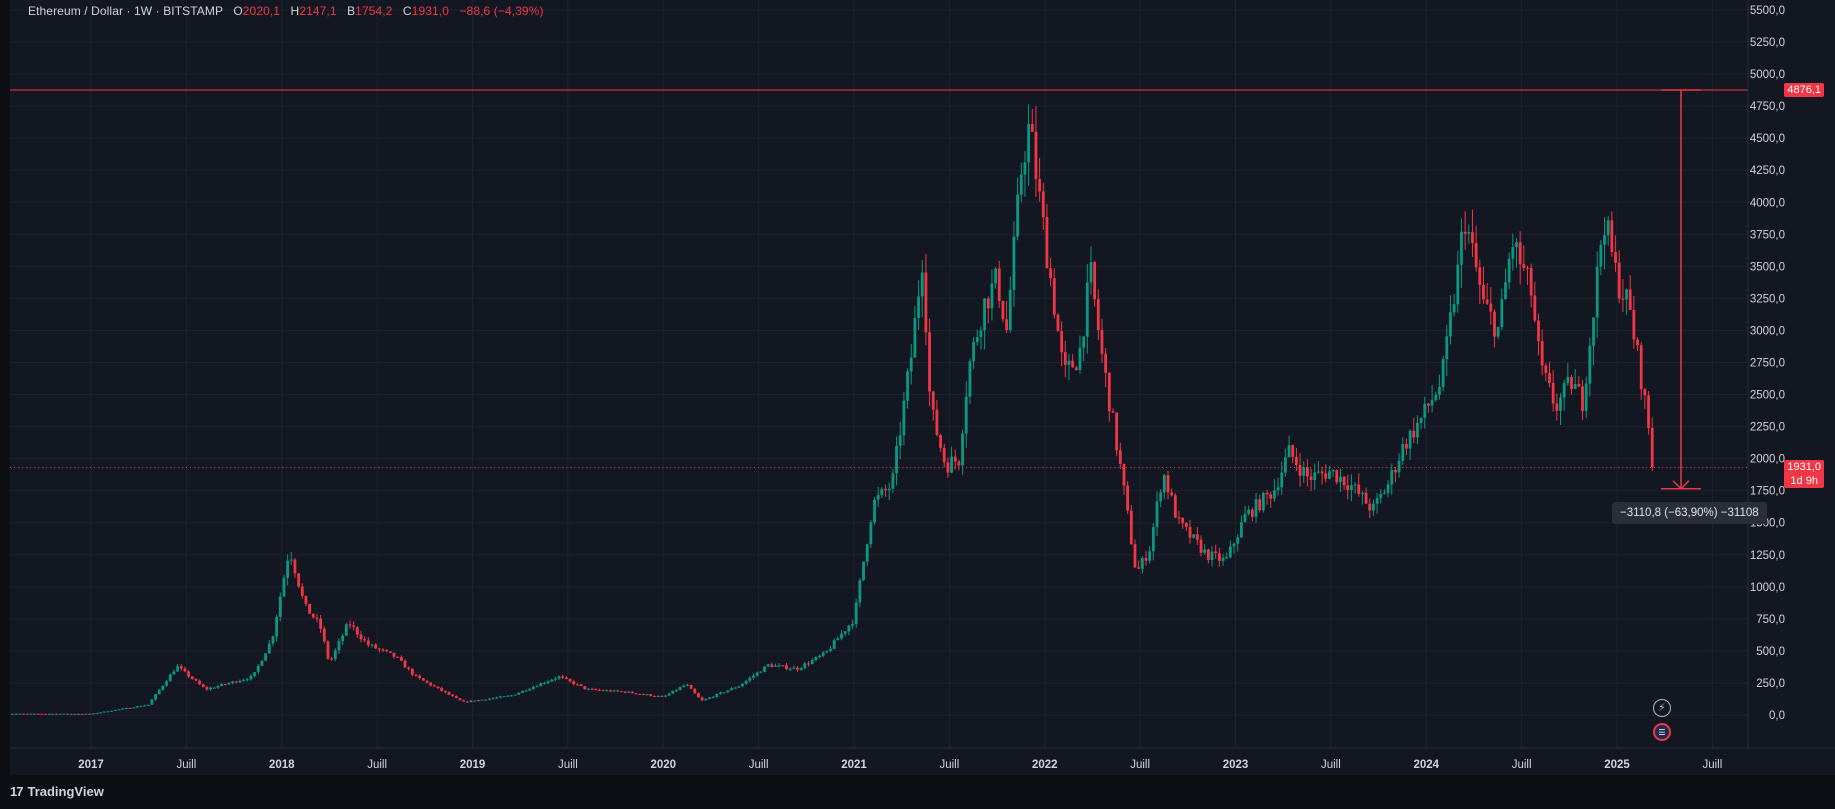 The height and width of the screenshot is (809, 1835). What do you see at coordinates (473, 765) in the screenshot?
I see `time-tick-label: 2019` at bounding box center [473, 765].